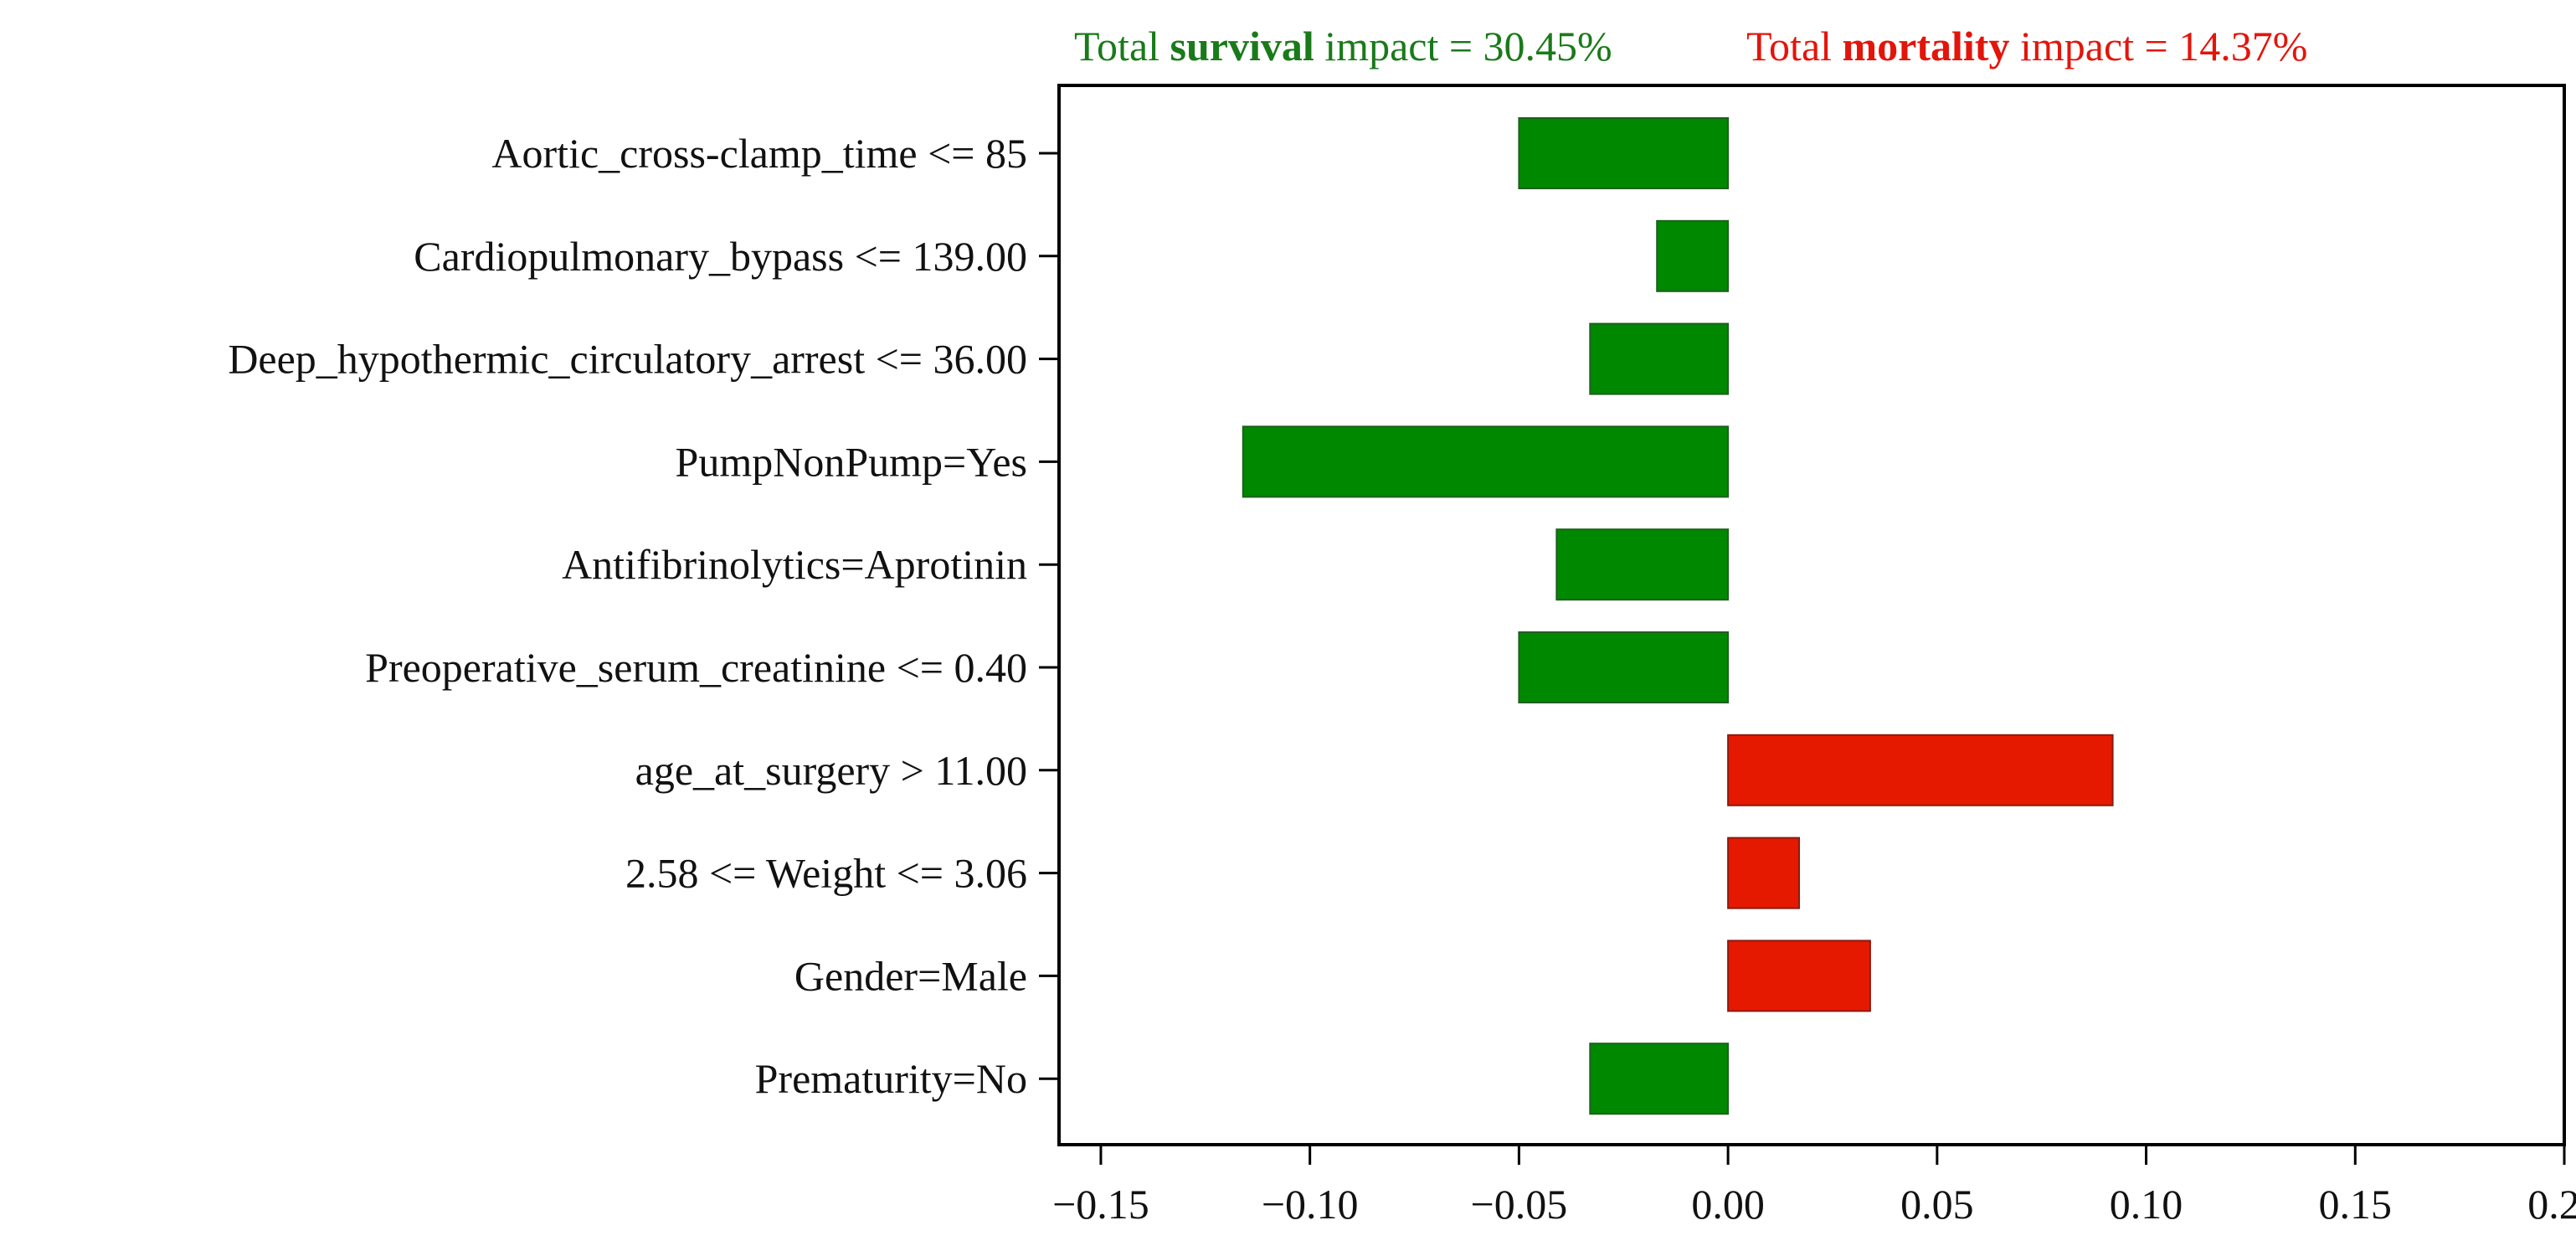  Describe the element at coordinates (1310, 1204) in the screenshot. I see `x-tick-label: −0.10` at that location.